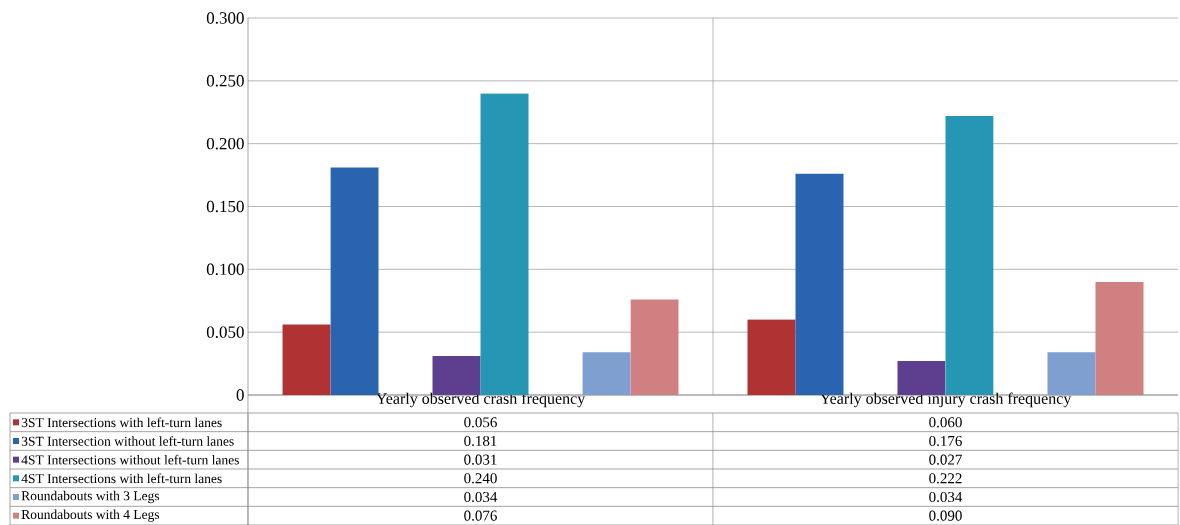 Image resolution: width=1180 pixels, height=525 pixels. What do you see at coordinates (127, 440) in the screenshot?
I see `legend-label: 3ST Intersection without left-turn lanes` at bounding box center [127, 440].